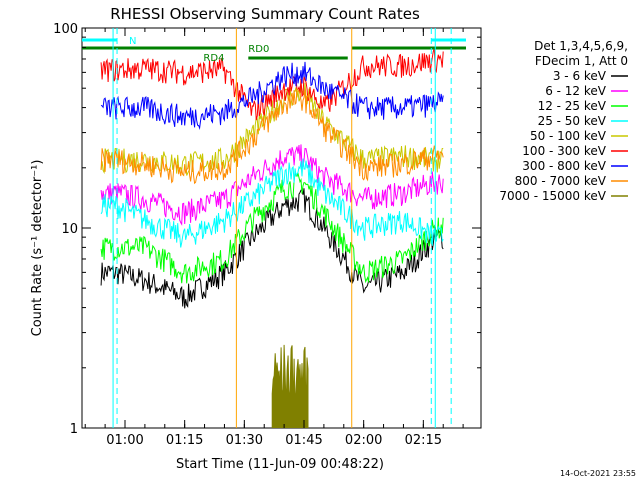  Describe the element at coordinates (132, 41) in the screenshot. I see `night-label: N` at that location.